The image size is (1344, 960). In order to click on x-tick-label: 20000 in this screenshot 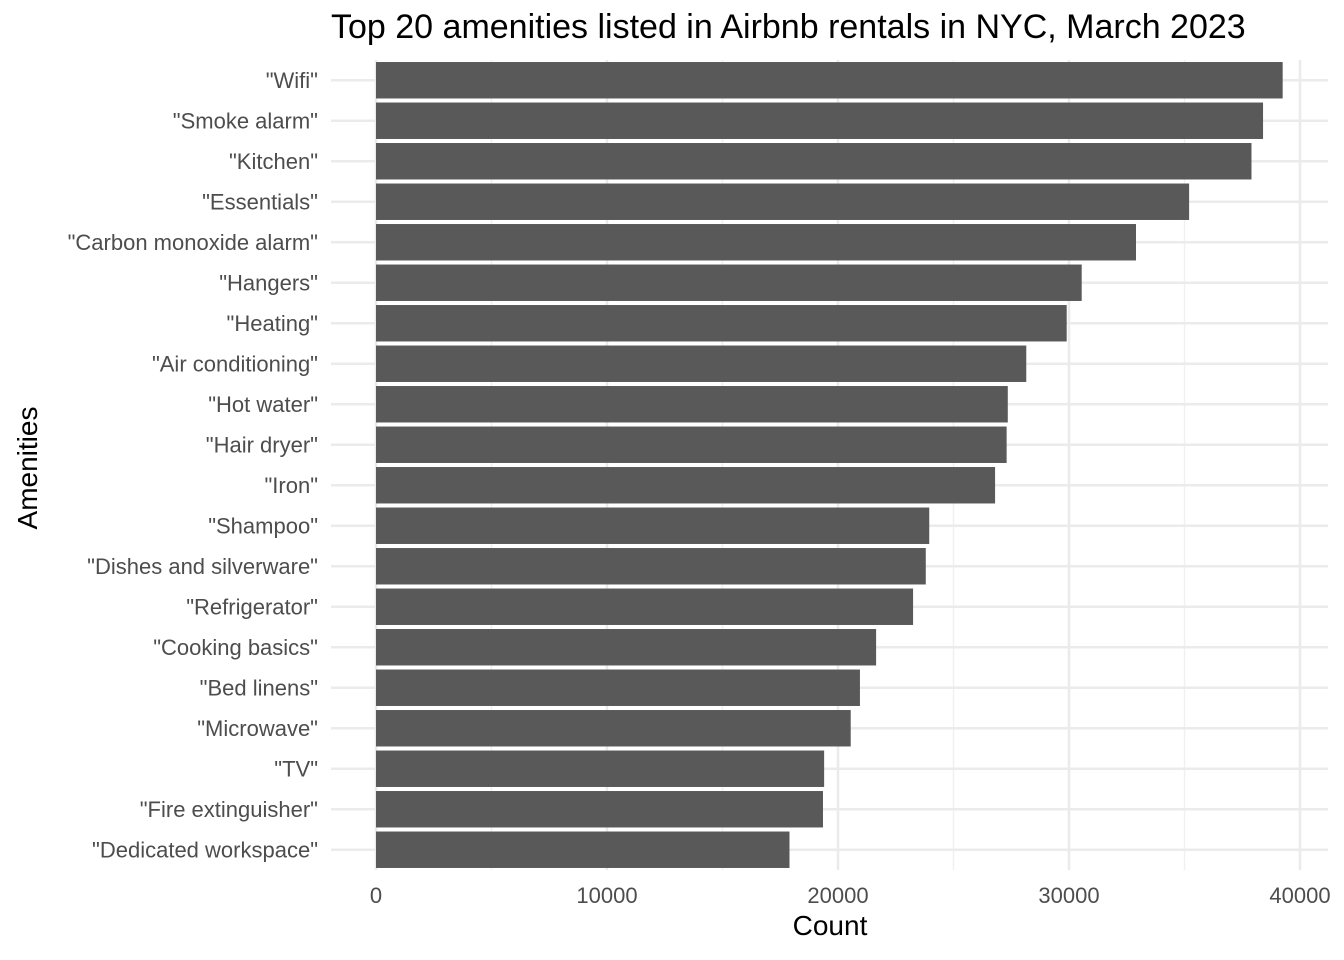, I will do `click(837, 895)`.